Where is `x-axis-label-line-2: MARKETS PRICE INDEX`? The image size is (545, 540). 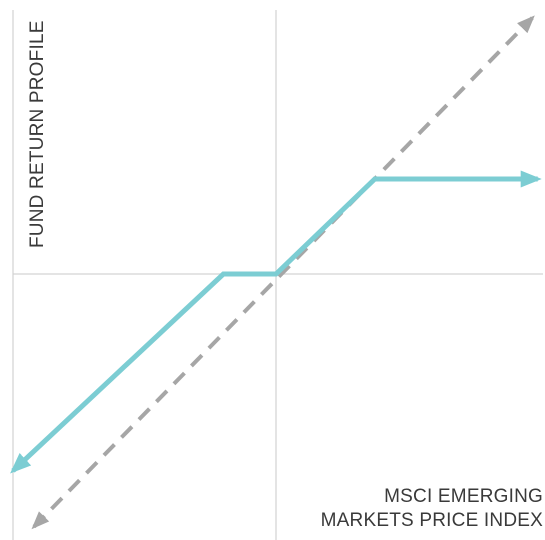
x-axis-label-line-2: MARKETS PRICE INDEX is located at coordinates (432, 520).